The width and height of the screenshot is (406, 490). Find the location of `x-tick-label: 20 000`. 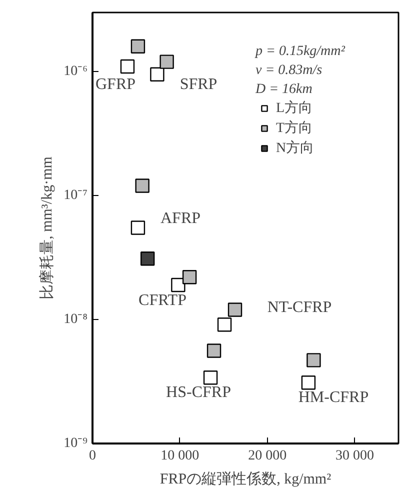

x-tick-label: 20 000 is located at coordinates (267, 456).